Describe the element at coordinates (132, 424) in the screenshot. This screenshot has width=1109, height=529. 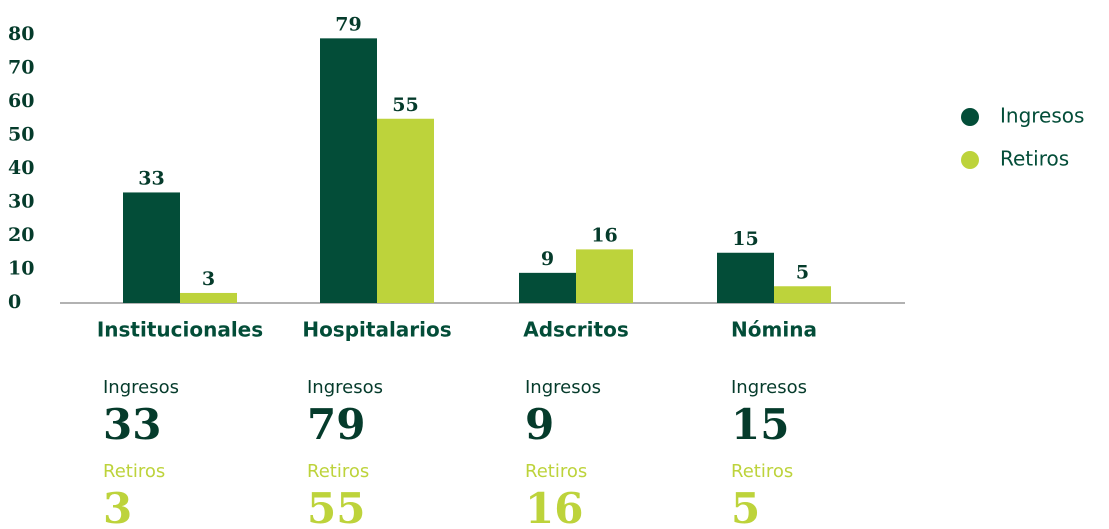
I see `summary-value: 33` at that location.